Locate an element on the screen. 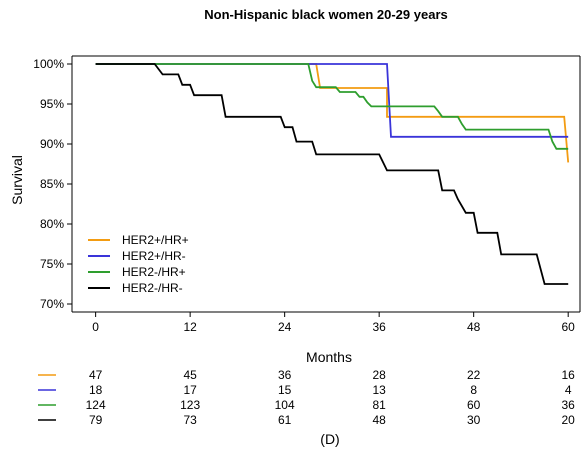  y-tick-label: 75% is located at coordinates (52, 264).